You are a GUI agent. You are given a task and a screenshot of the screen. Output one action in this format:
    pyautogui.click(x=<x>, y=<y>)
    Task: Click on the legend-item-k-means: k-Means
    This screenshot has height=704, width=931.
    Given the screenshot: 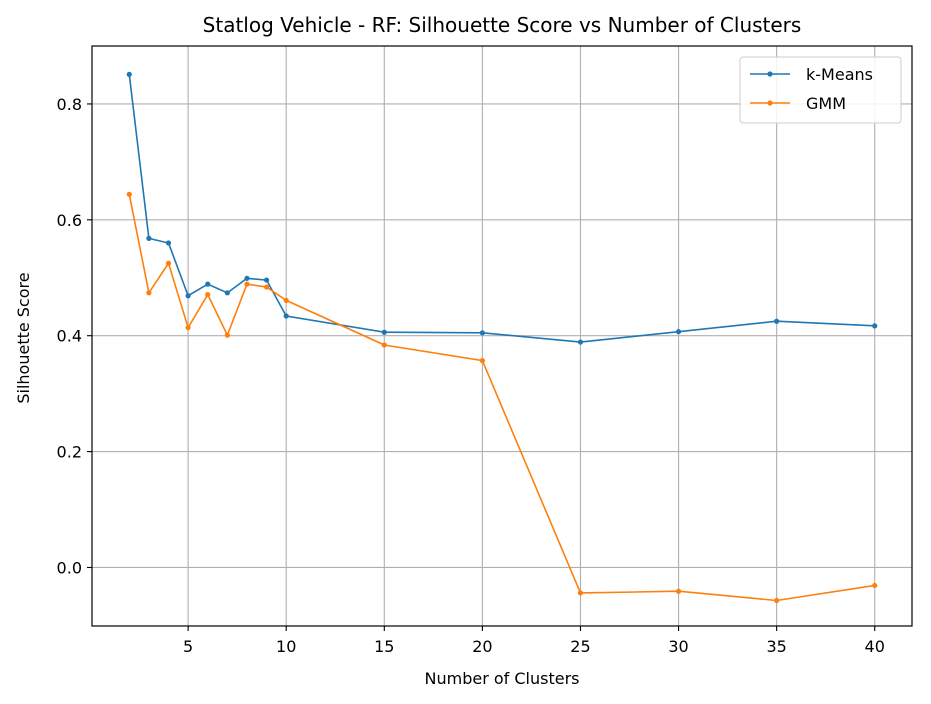 What is the action you would take?
    pyautogui.click(x=811, y=74)
    